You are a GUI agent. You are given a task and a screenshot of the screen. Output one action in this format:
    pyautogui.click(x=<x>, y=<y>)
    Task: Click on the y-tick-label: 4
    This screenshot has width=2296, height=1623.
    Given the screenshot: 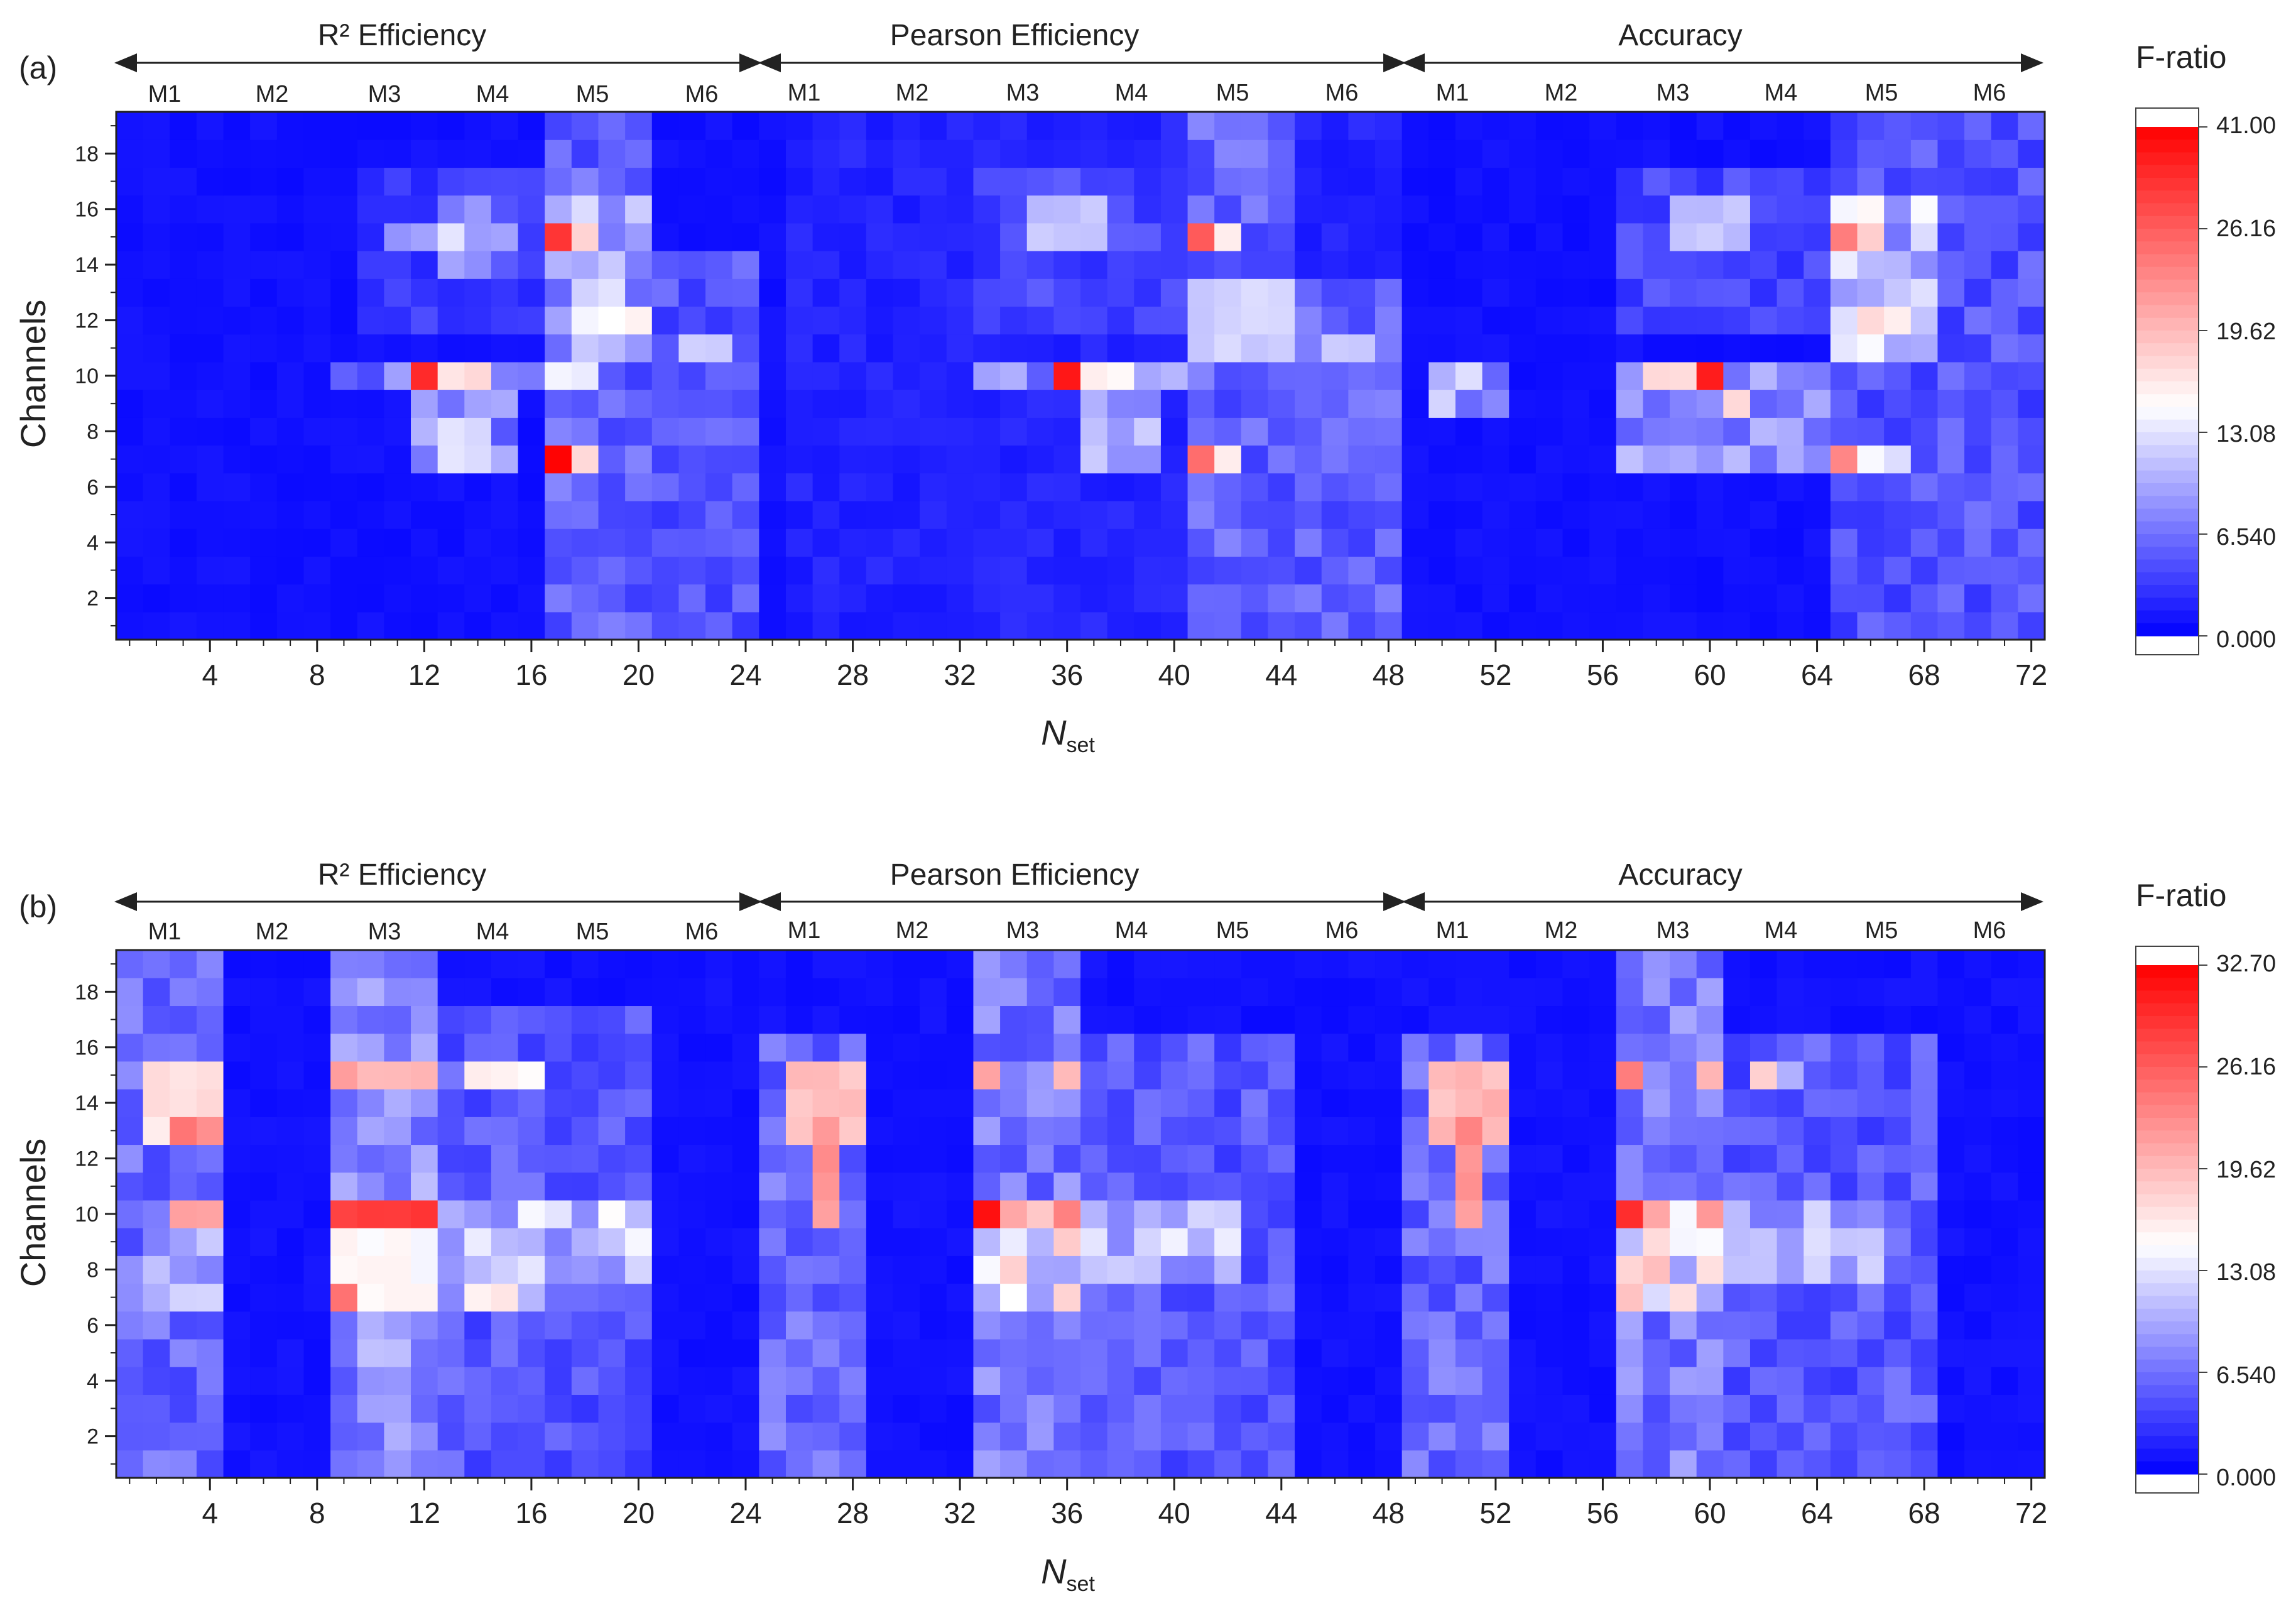 What is the action you would take?
    pyautogui.click(x=93, y=1381)
    